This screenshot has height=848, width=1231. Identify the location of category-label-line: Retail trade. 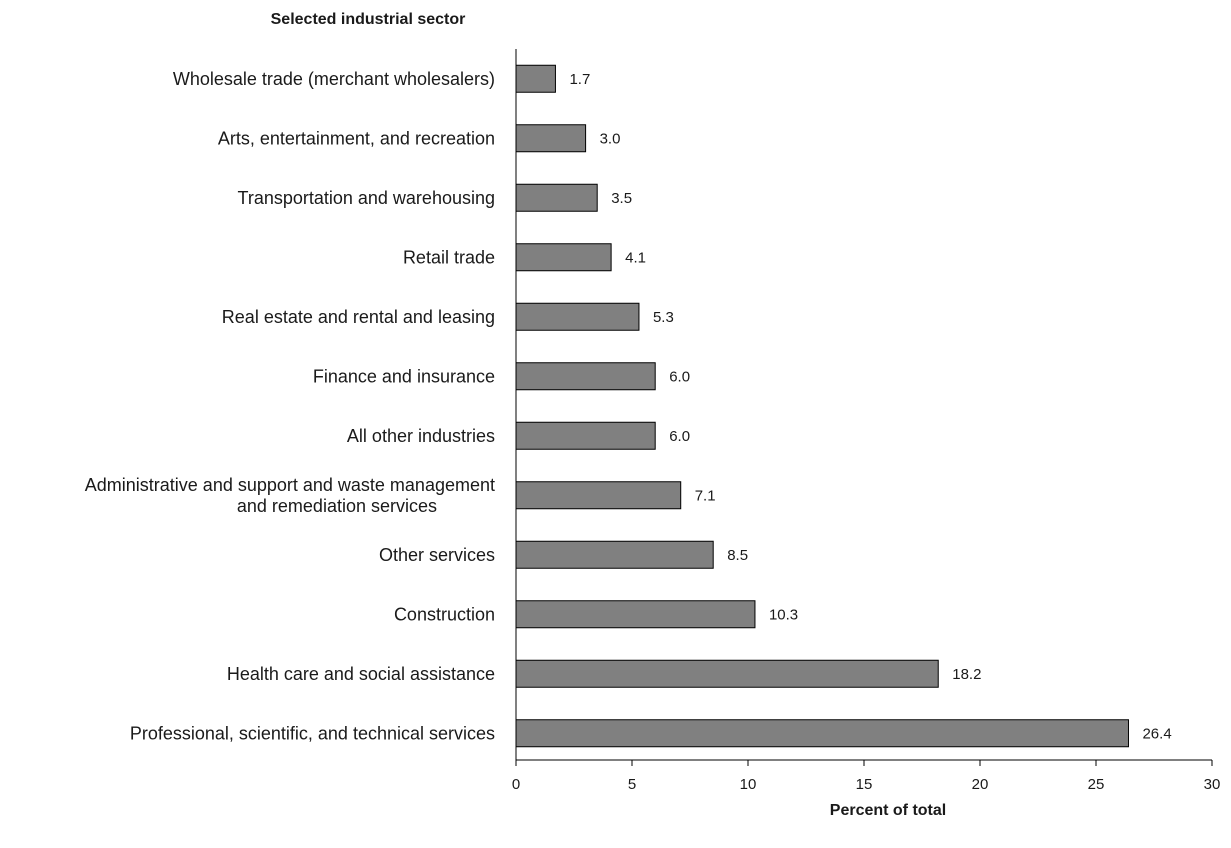
(449, 257).